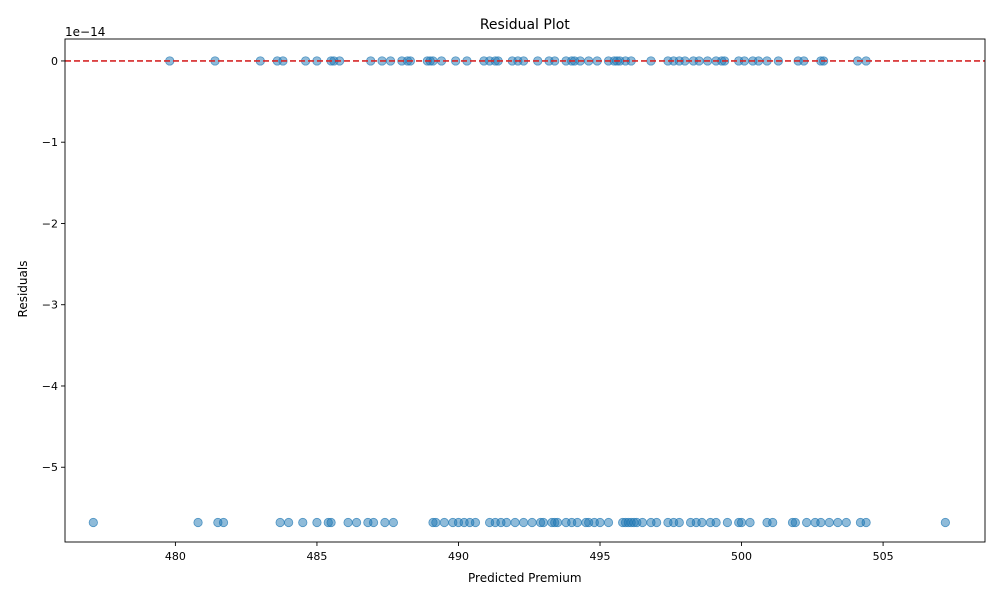 This screenshot has width=1000, height=604. What do you see at coordinates (458, 556) in the screenshot?
I see `x-tick-label: 490` at bounding box center [458, 556].